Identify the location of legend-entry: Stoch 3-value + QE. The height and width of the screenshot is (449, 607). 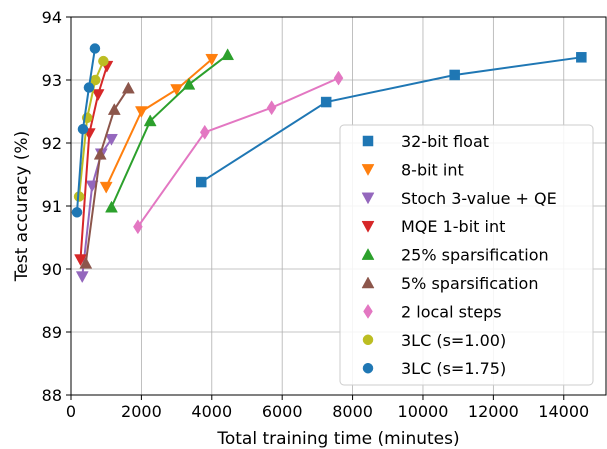
(459, 198).